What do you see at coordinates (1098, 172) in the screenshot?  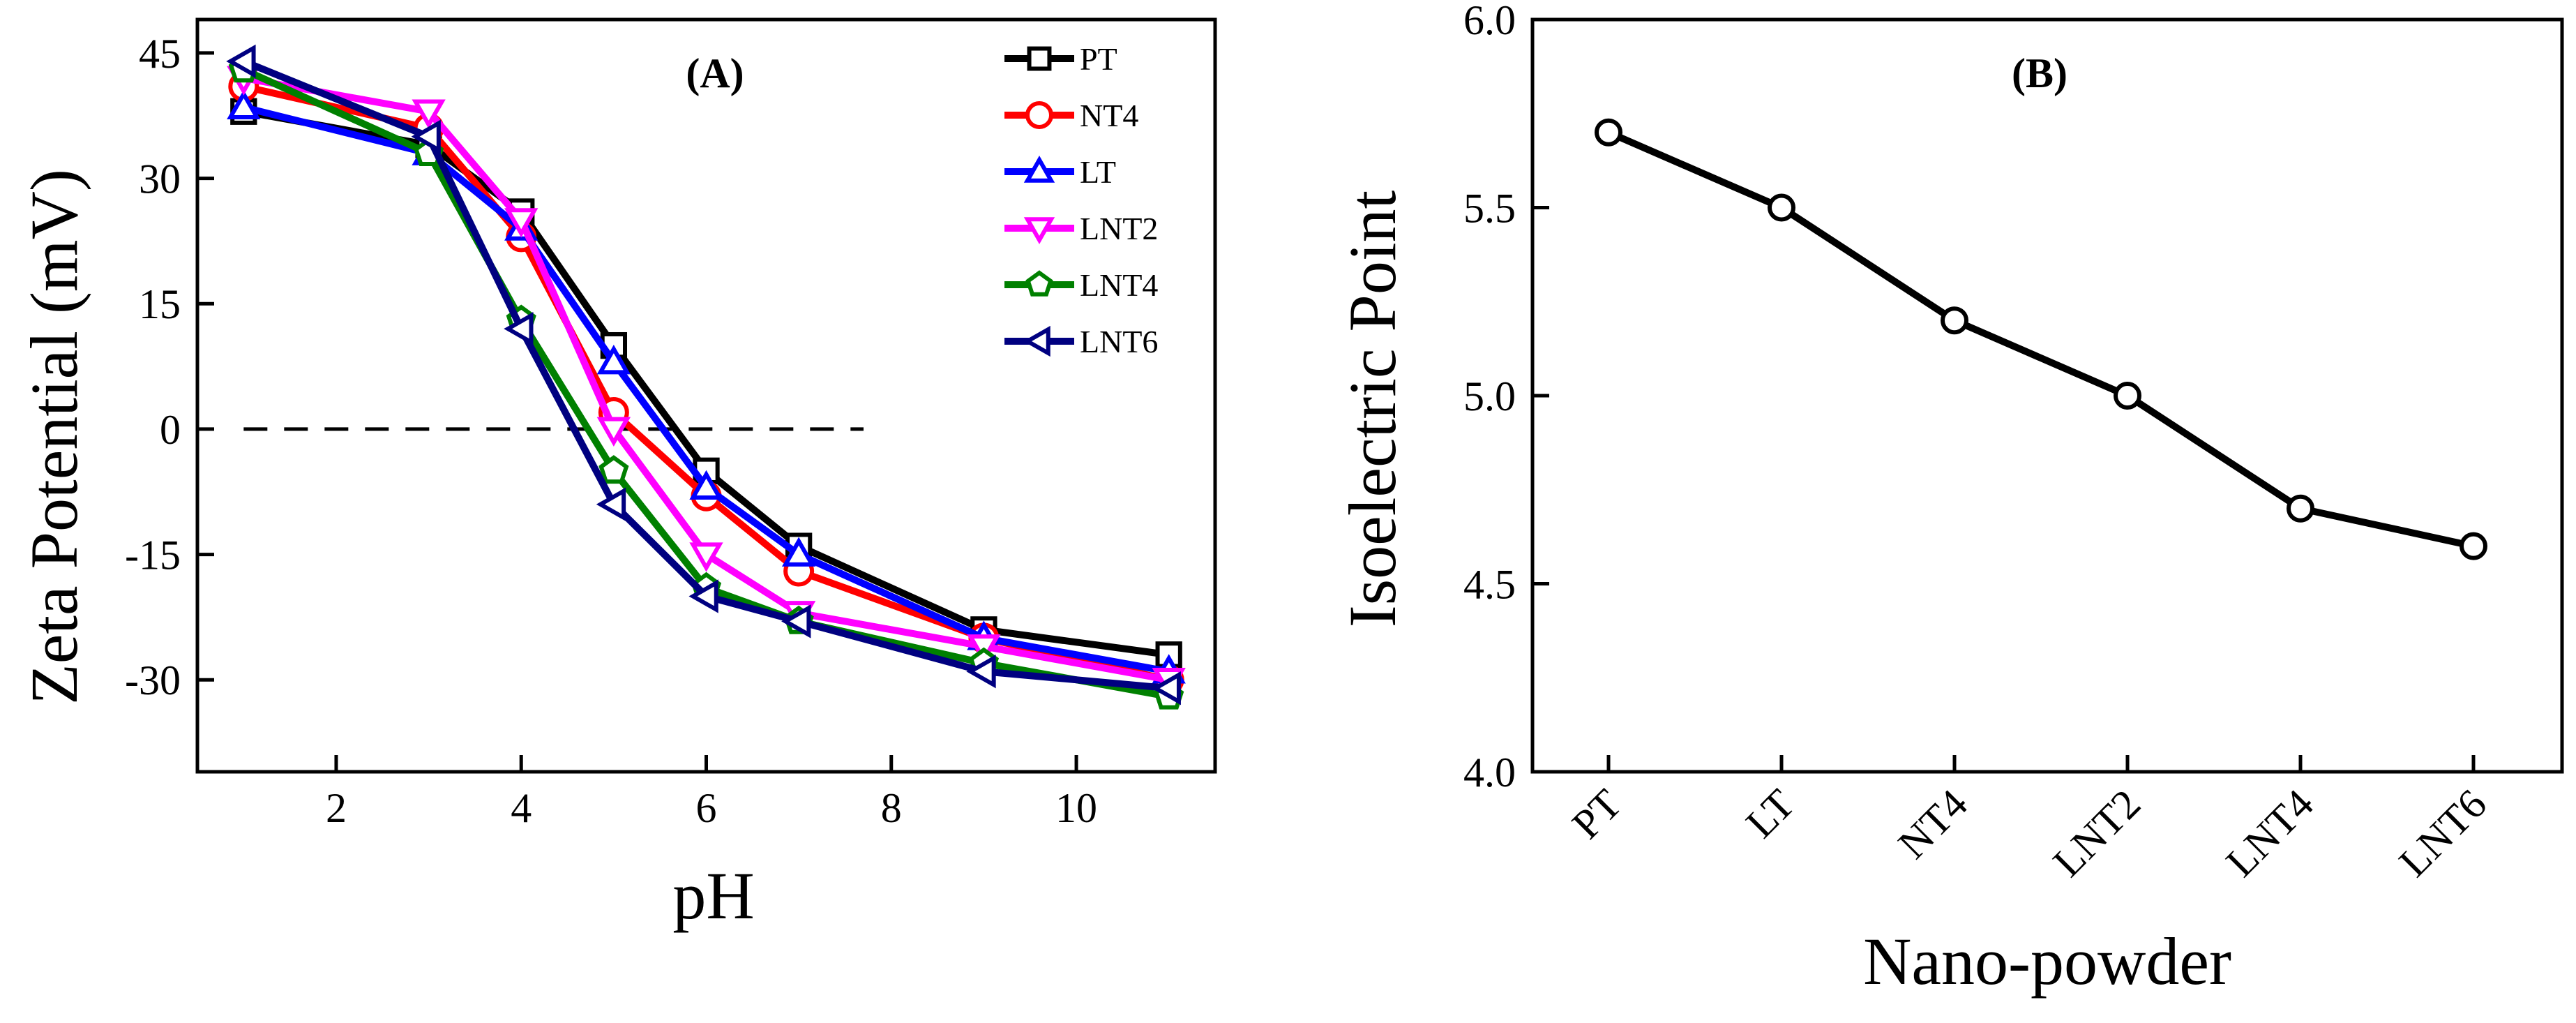 I see `legend-label-lt: LT` at bounding box center [1098, 172].